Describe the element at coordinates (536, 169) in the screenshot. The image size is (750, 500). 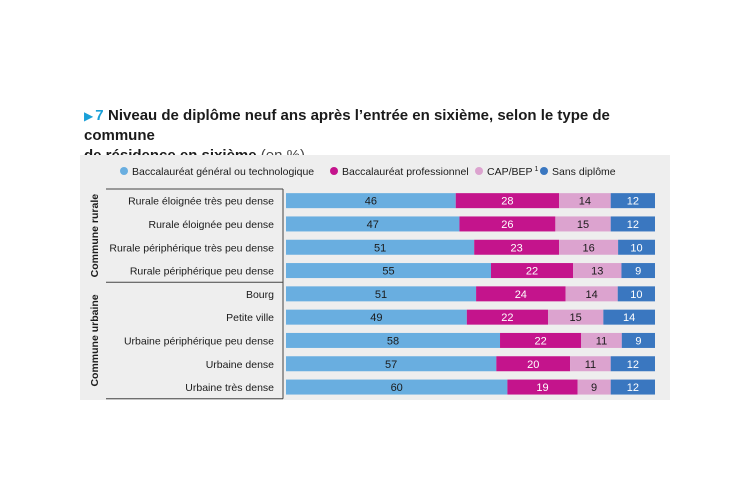
I see `legend-superscript: 1` at that location.